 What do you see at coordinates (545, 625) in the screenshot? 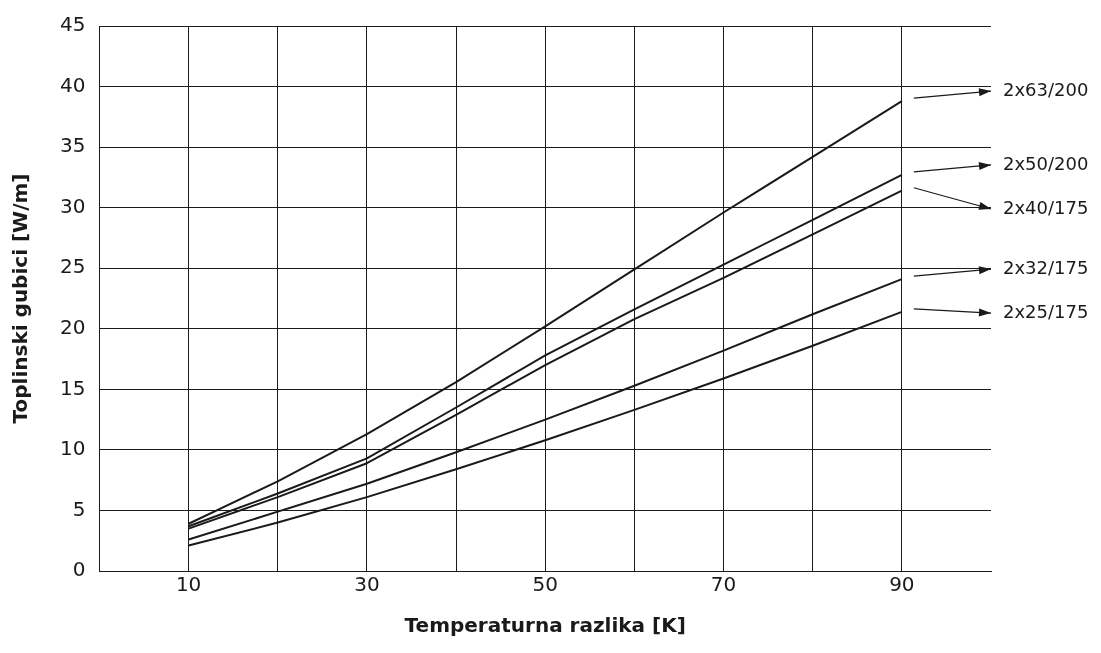
I see `x-axis-title: Temperaturna razlika [K]` at bounding box center [545, 625].